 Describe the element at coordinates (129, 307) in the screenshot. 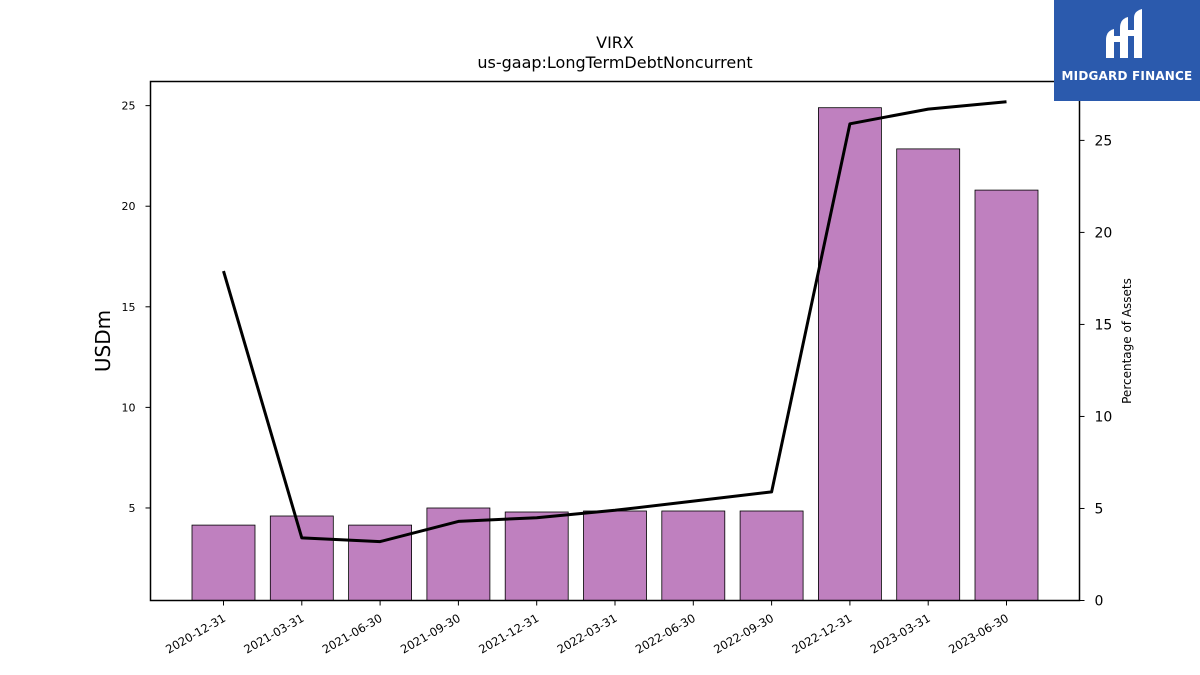

I see `y-tick-label: 15` at that location.